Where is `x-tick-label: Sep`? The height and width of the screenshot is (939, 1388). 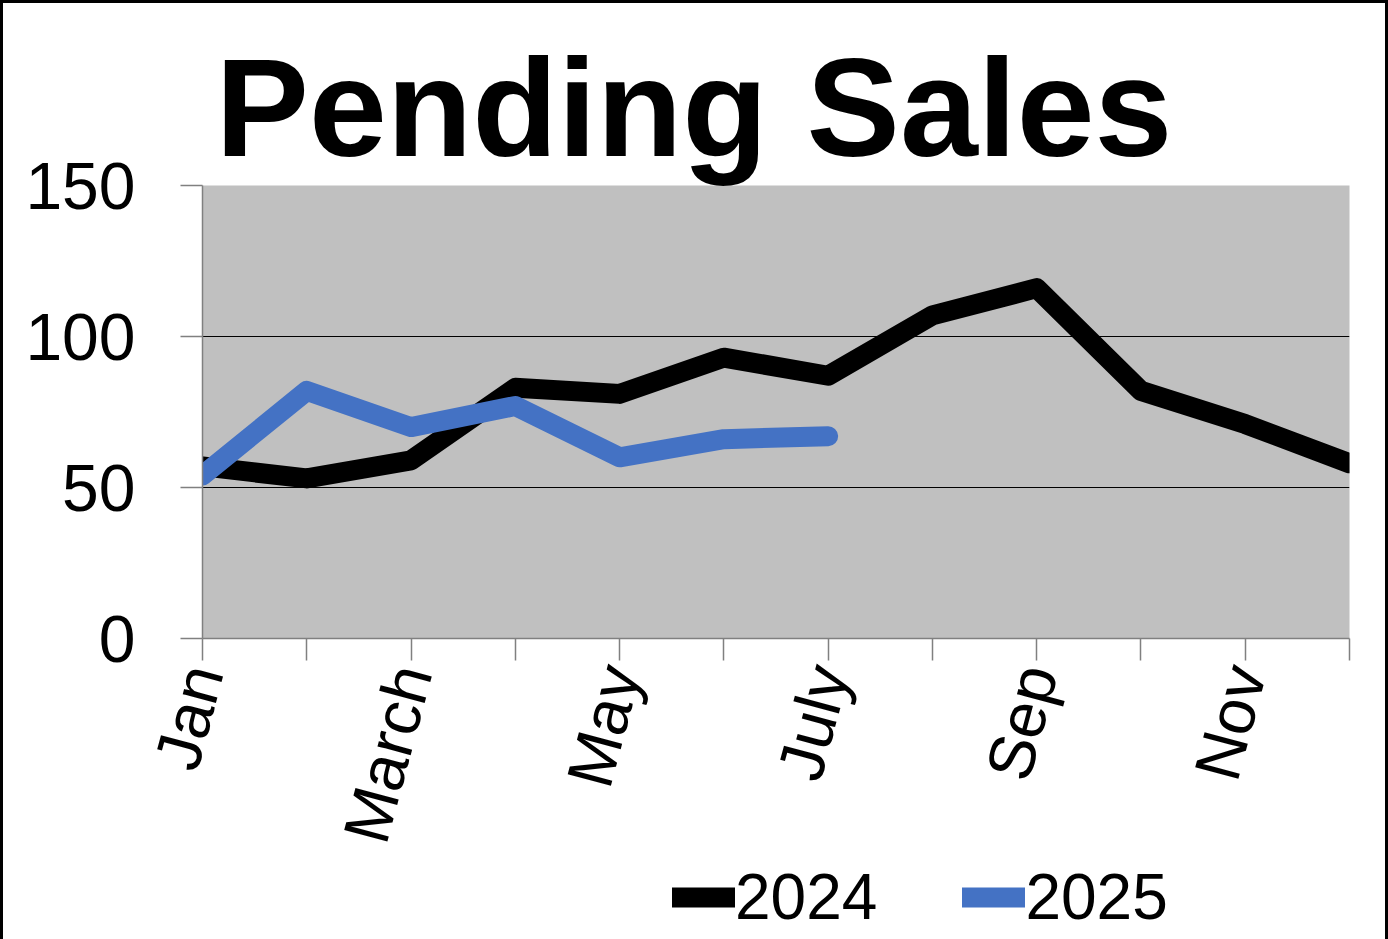
x-tick-label: Sep is located at coordinates (1021, 722).